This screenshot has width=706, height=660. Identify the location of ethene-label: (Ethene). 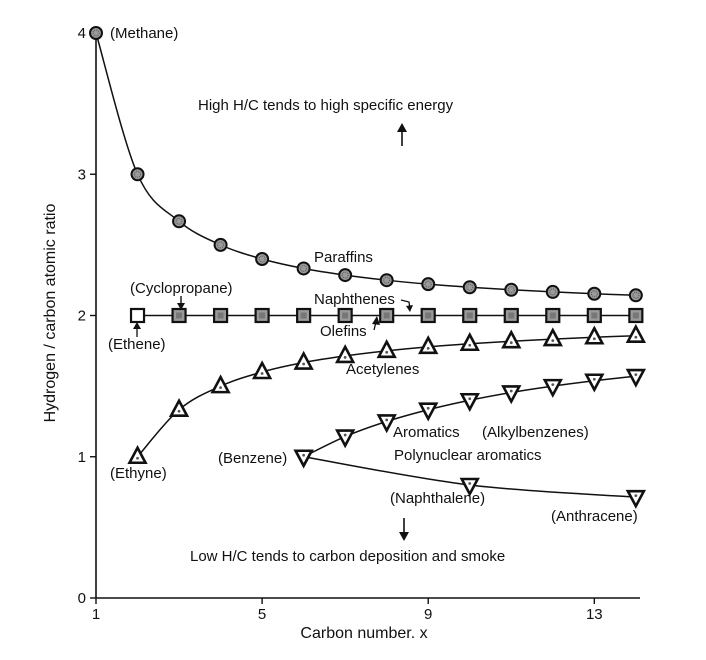
(137, 344).